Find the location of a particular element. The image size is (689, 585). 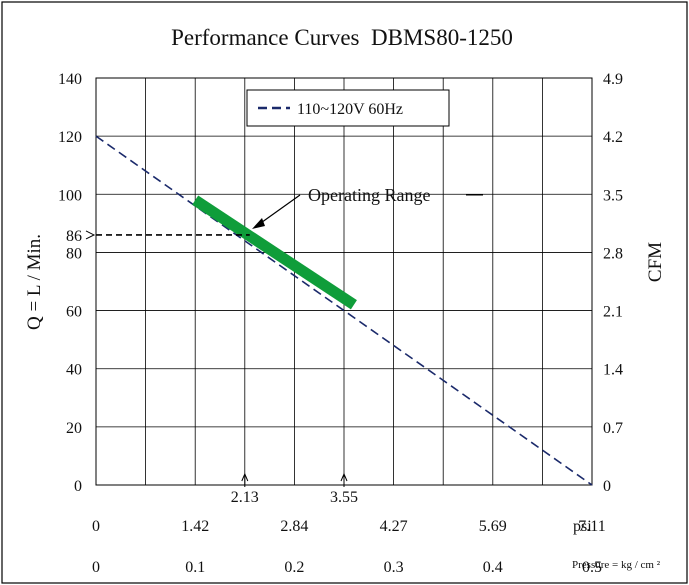

x-tick-label-psi: 7.11 is located at coordinates (591, 526).